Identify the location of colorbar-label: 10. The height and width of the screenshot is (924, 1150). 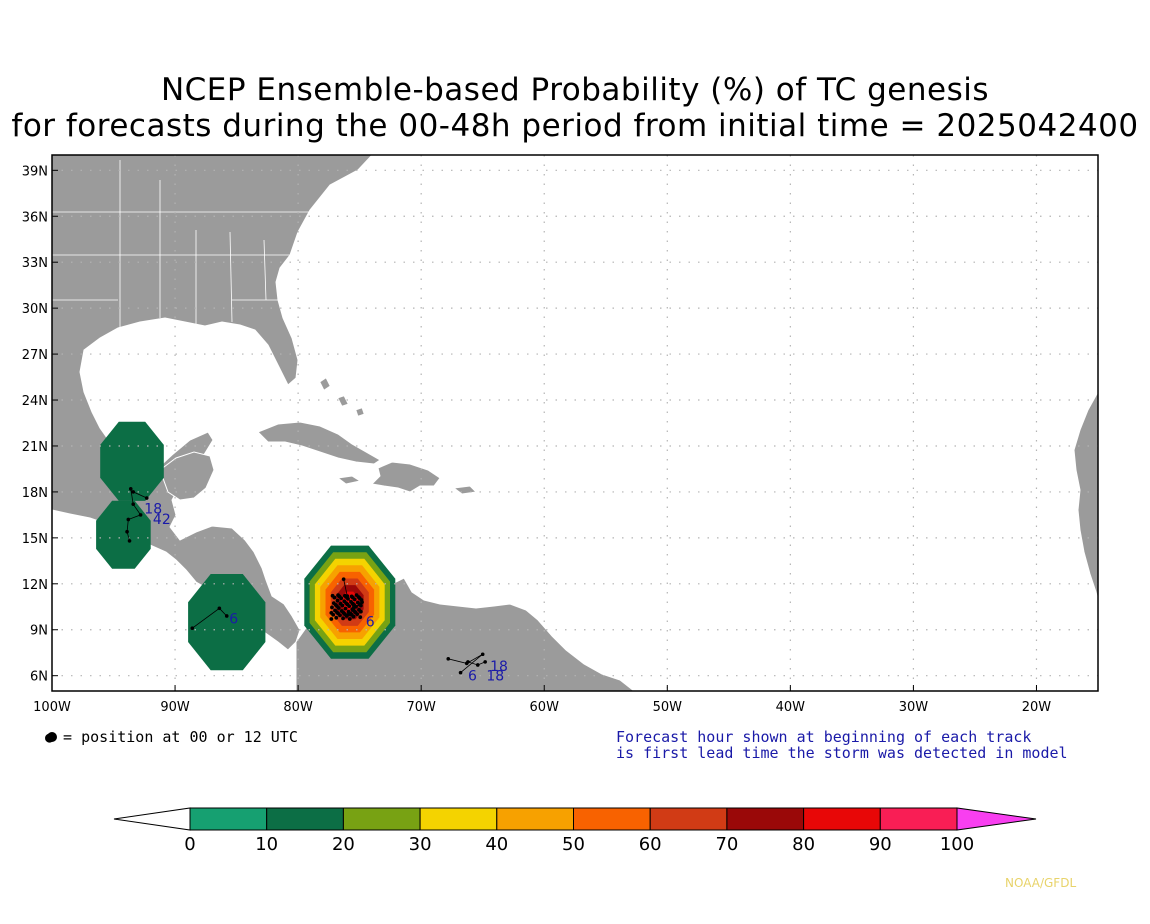
(266, 844).